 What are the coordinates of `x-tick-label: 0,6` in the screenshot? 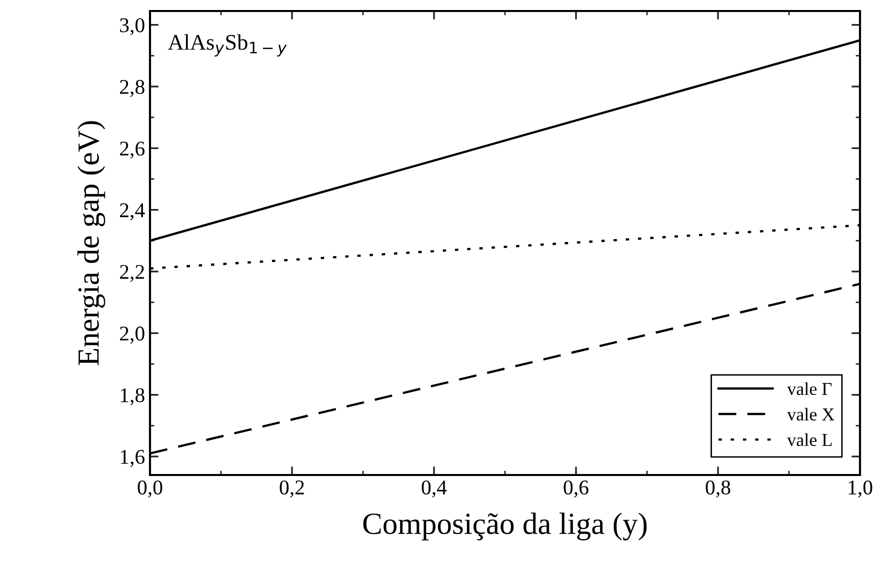 It's located at (576, 489).